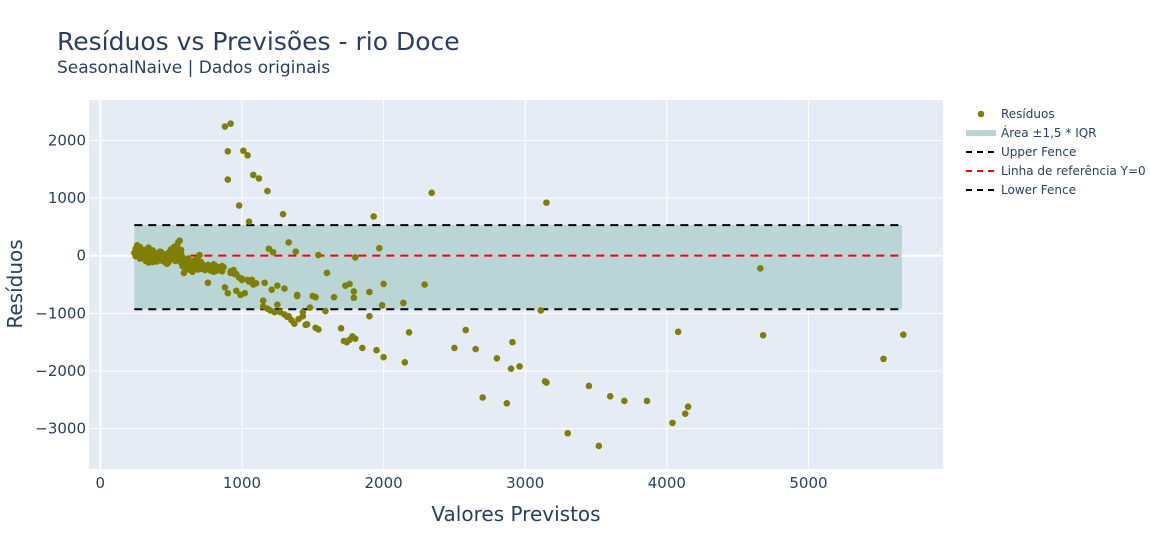 The image size is (1150, 550). Describe the element at coordinates (1073, 171) in the screenshot. I see `legend-label: Linha de referência Y=0` at that location.